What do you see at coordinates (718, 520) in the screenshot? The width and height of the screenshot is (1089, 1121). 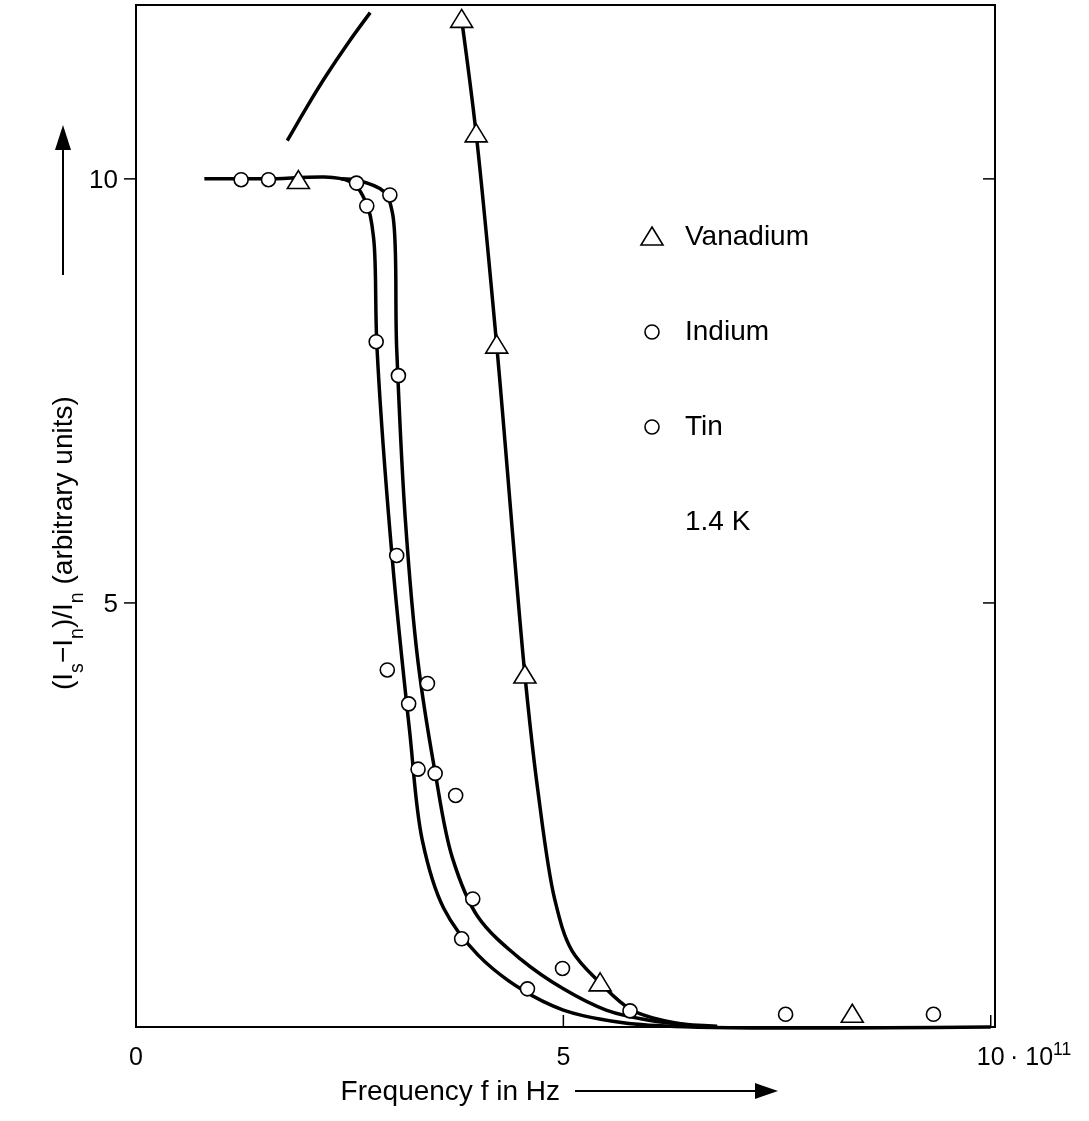 I see `annotation: 1.4 K` at bounding box center [718, 520].